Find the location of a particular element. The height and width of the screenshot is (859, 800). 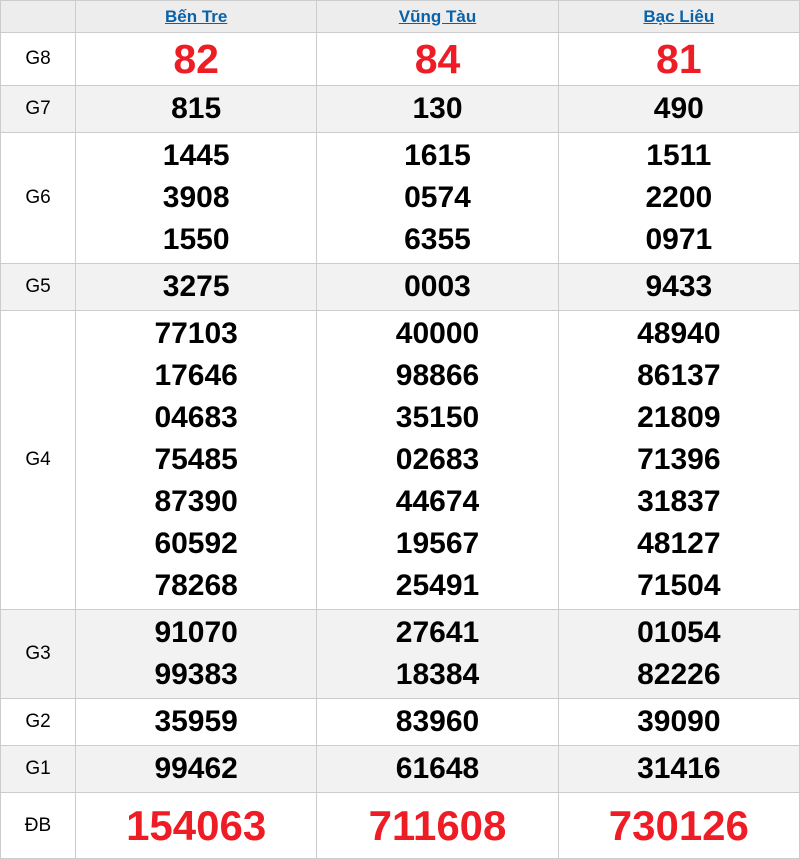

prize-number: 83960 is located at coordinates (437, 721).